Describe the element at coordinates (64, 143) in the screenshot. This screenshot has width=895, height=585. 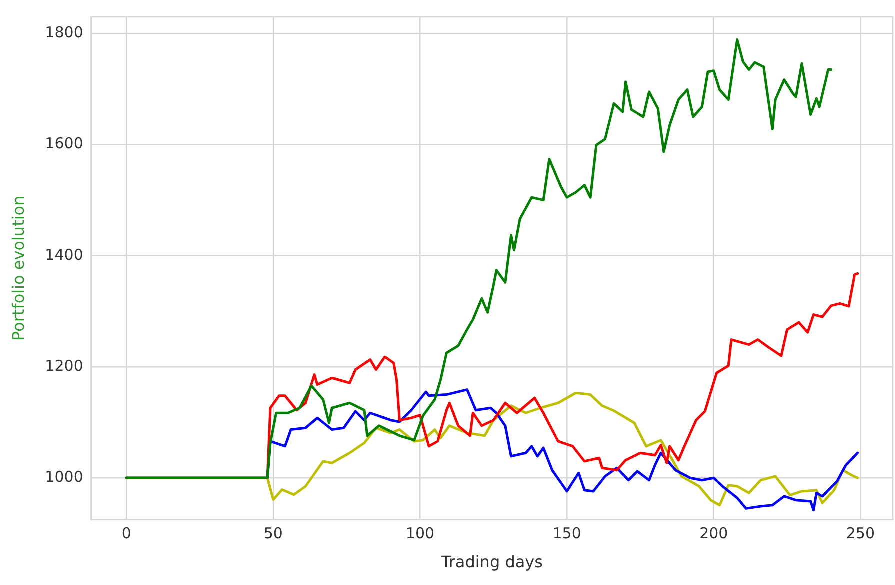
I see `y-tick-label: 1600` at that location.